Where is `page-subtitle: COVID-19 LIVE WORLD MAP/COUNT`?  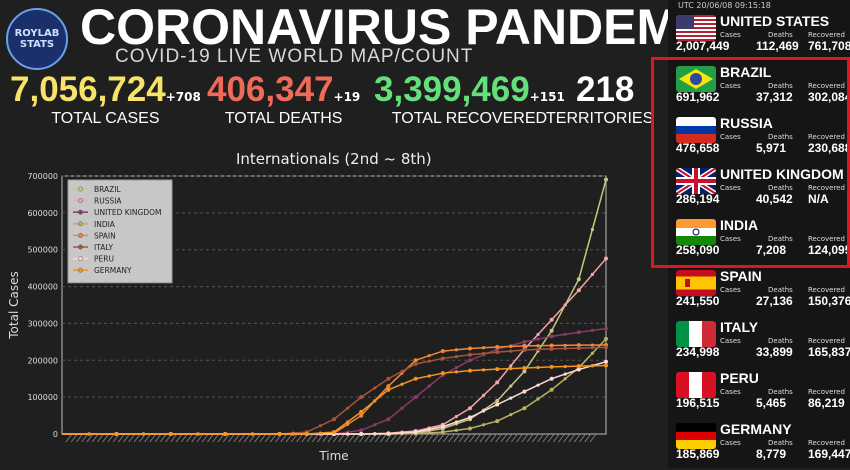
page-subtitle: COVID-19 LIVE WORLD MAP/COUNT is located at coordinates (294, 56).